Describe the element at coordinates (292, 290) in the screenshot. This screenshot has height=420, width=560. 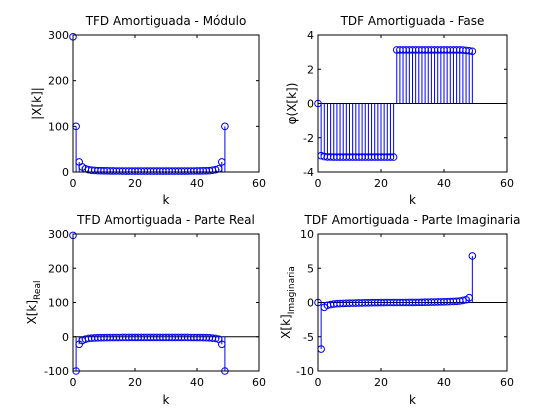
I see `y-axis-label-subscript: Imaginaria` at that location.